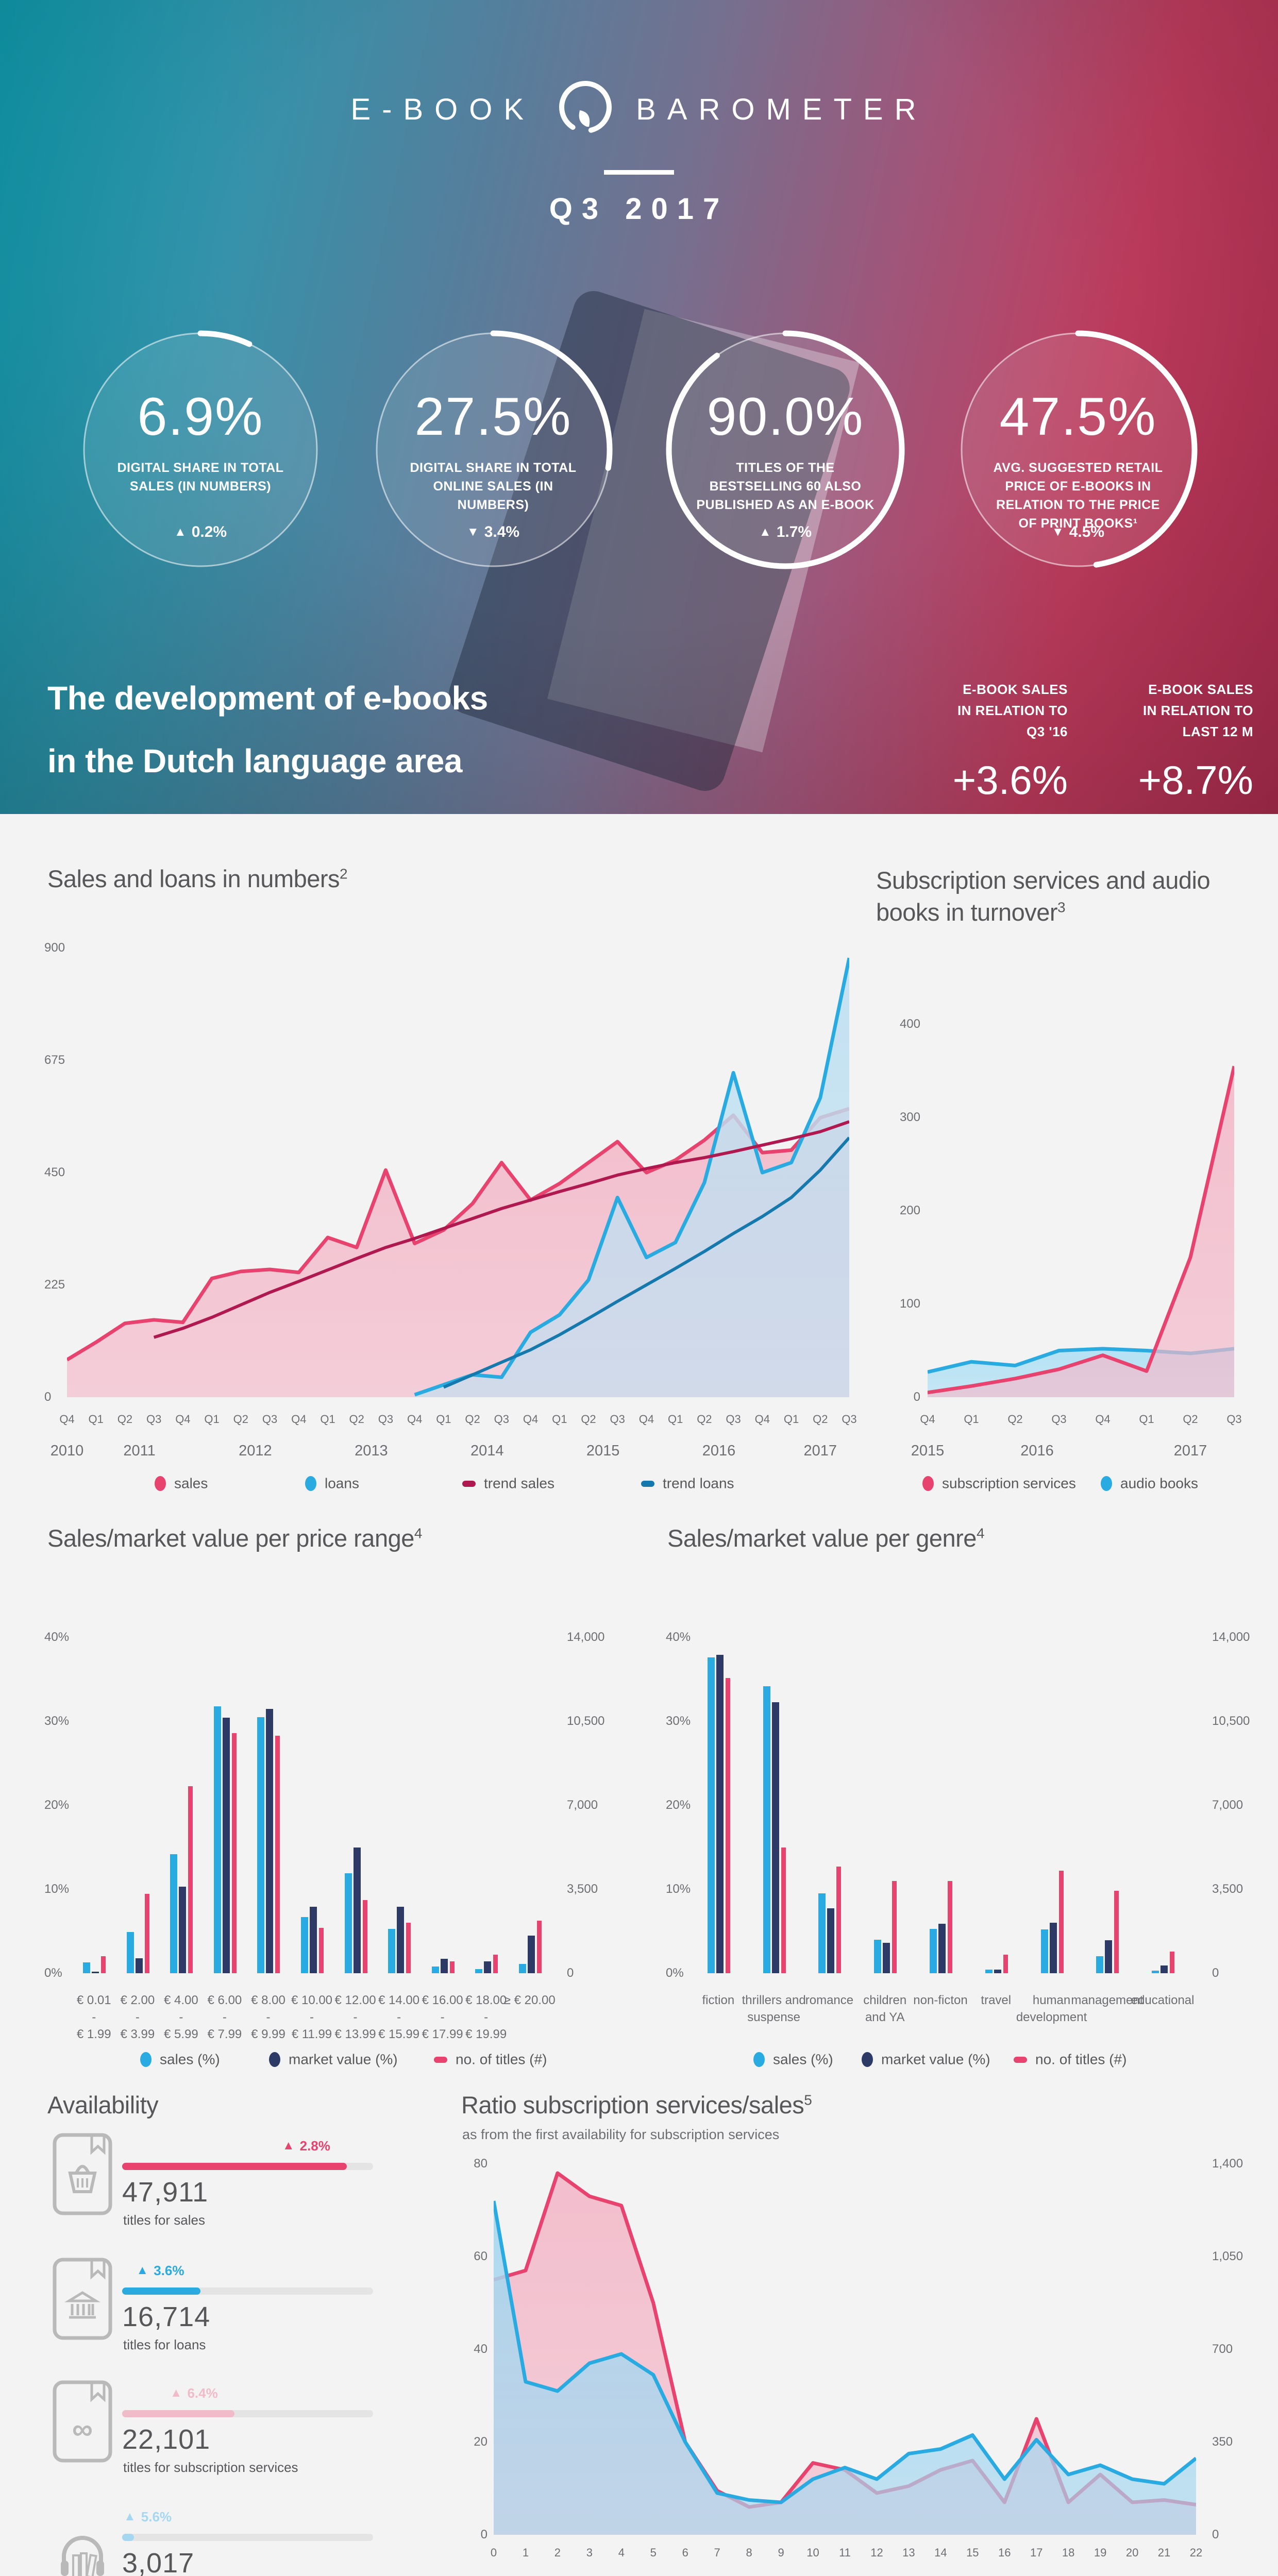 This screenshot has width=1278, height=2576. What do you see at coordinates (164, 2344) in the screenshot?
I see `availability-caption: titles for loans` at bounding box center [164, 2344].